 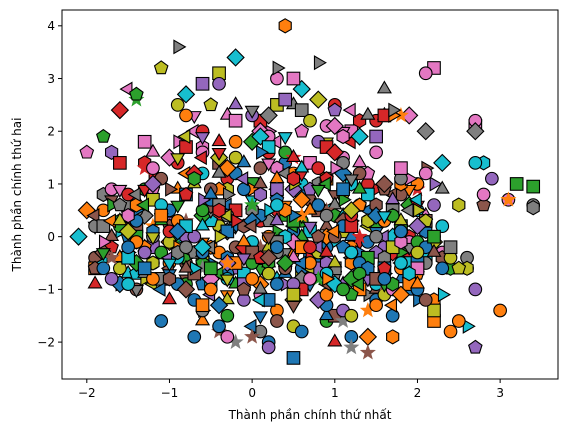 What do you see at coordinates (49, 184) in the screenshot?
I see `y-axis: −2−101234` at bounding box center [49, 184].